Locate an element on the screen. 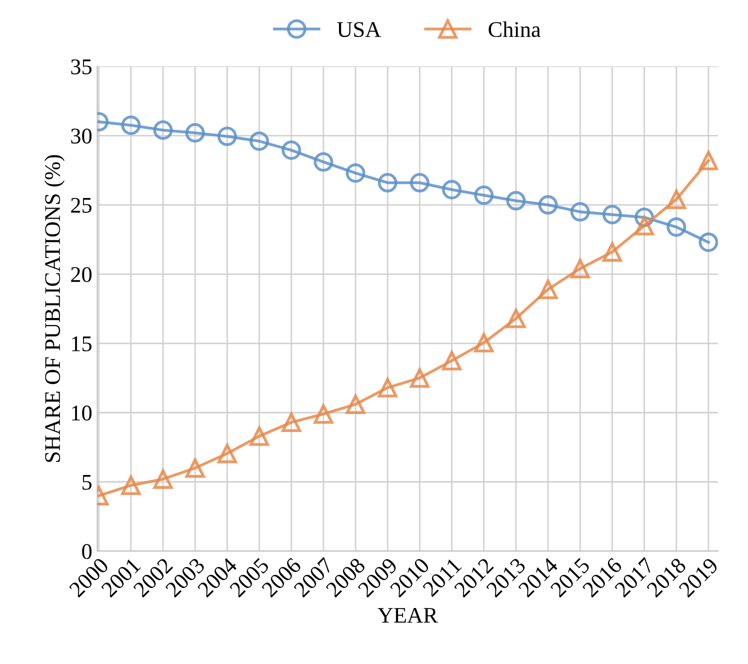  y-tick-label: 25 is located at coordinates (81, 205).